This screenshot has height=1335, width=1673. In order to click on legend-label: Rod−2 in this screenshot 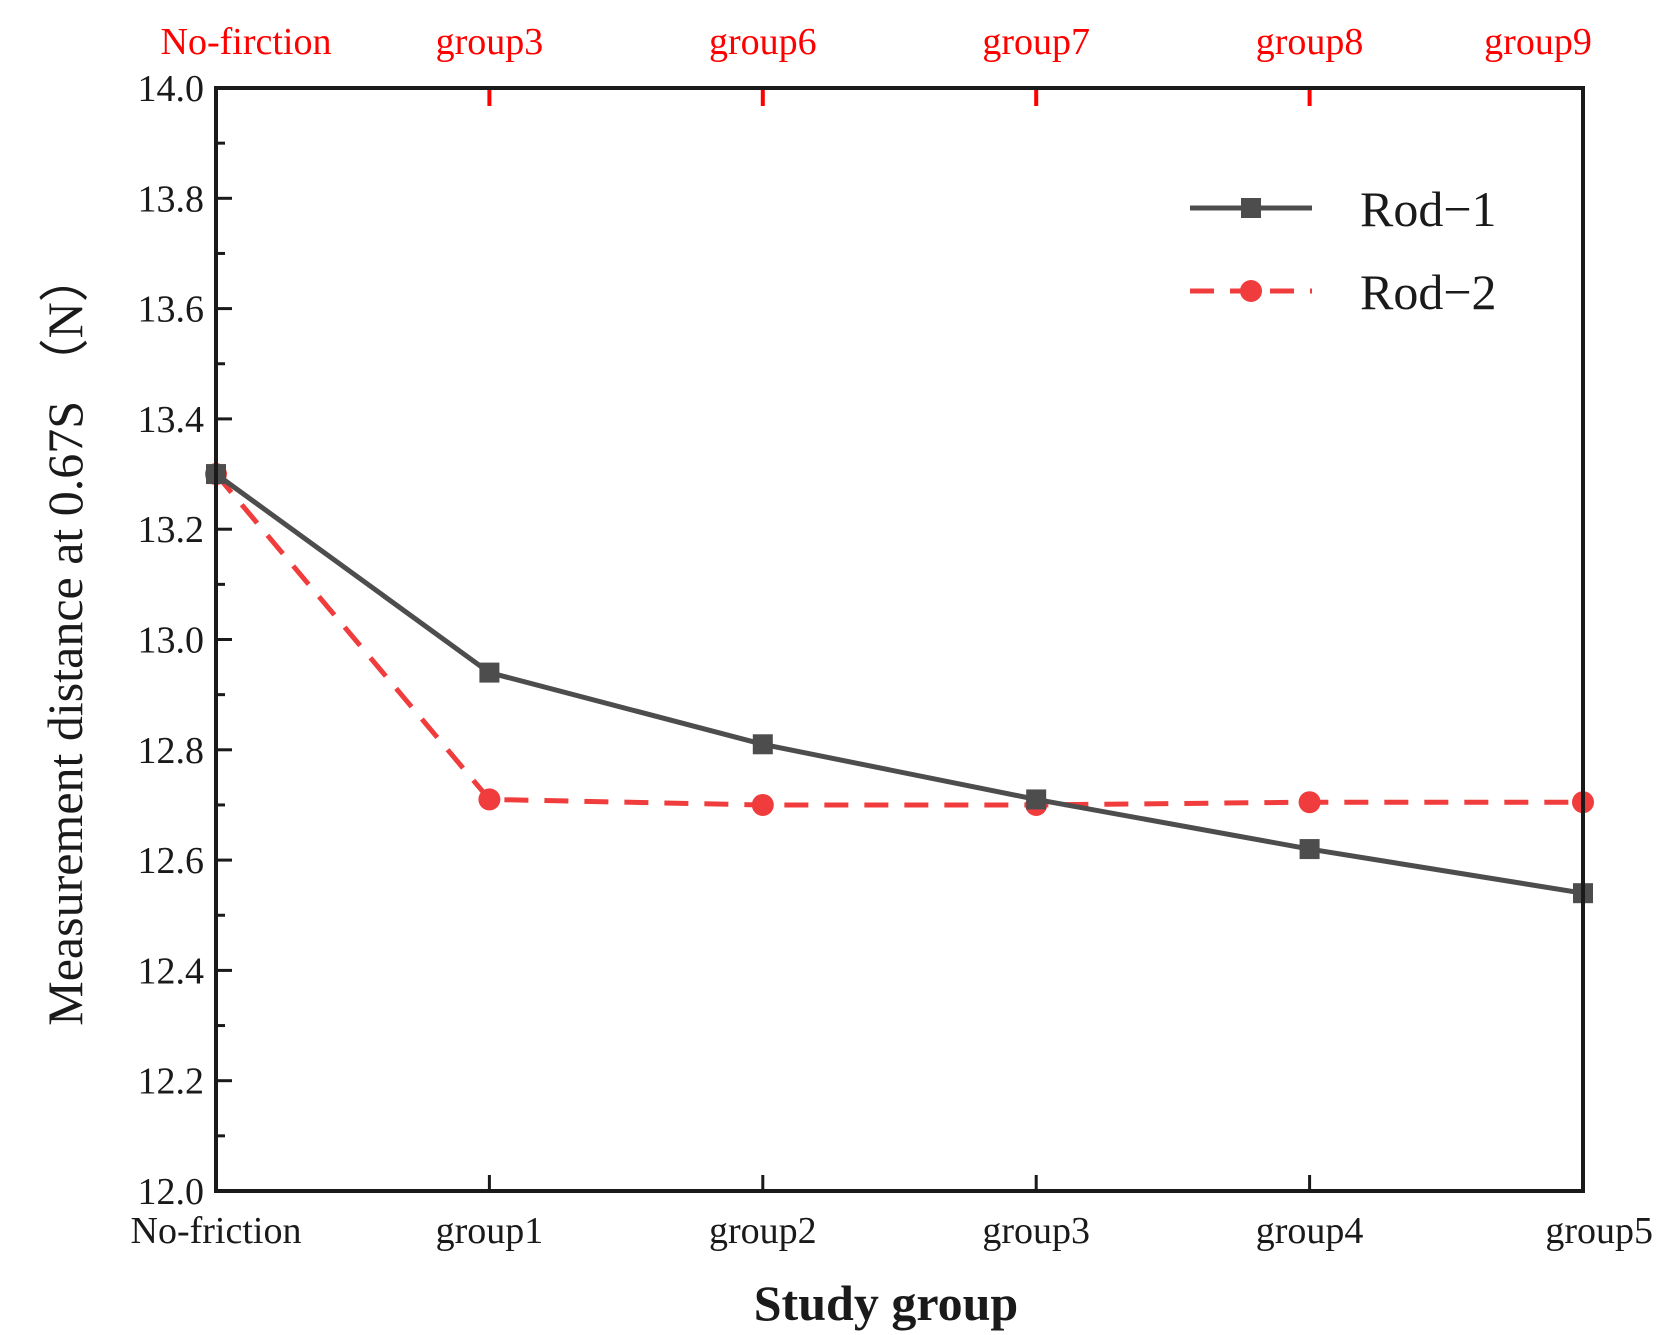, I will do `click(1428, 292)`.